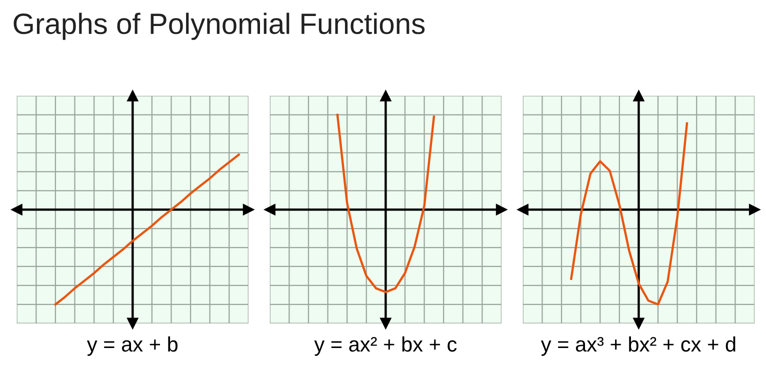  What do you see at coordinates (219, 26) in the screenshot?
I see `chart-title: Graphs of Polynomial Functions` at bounding box center [219, 26].